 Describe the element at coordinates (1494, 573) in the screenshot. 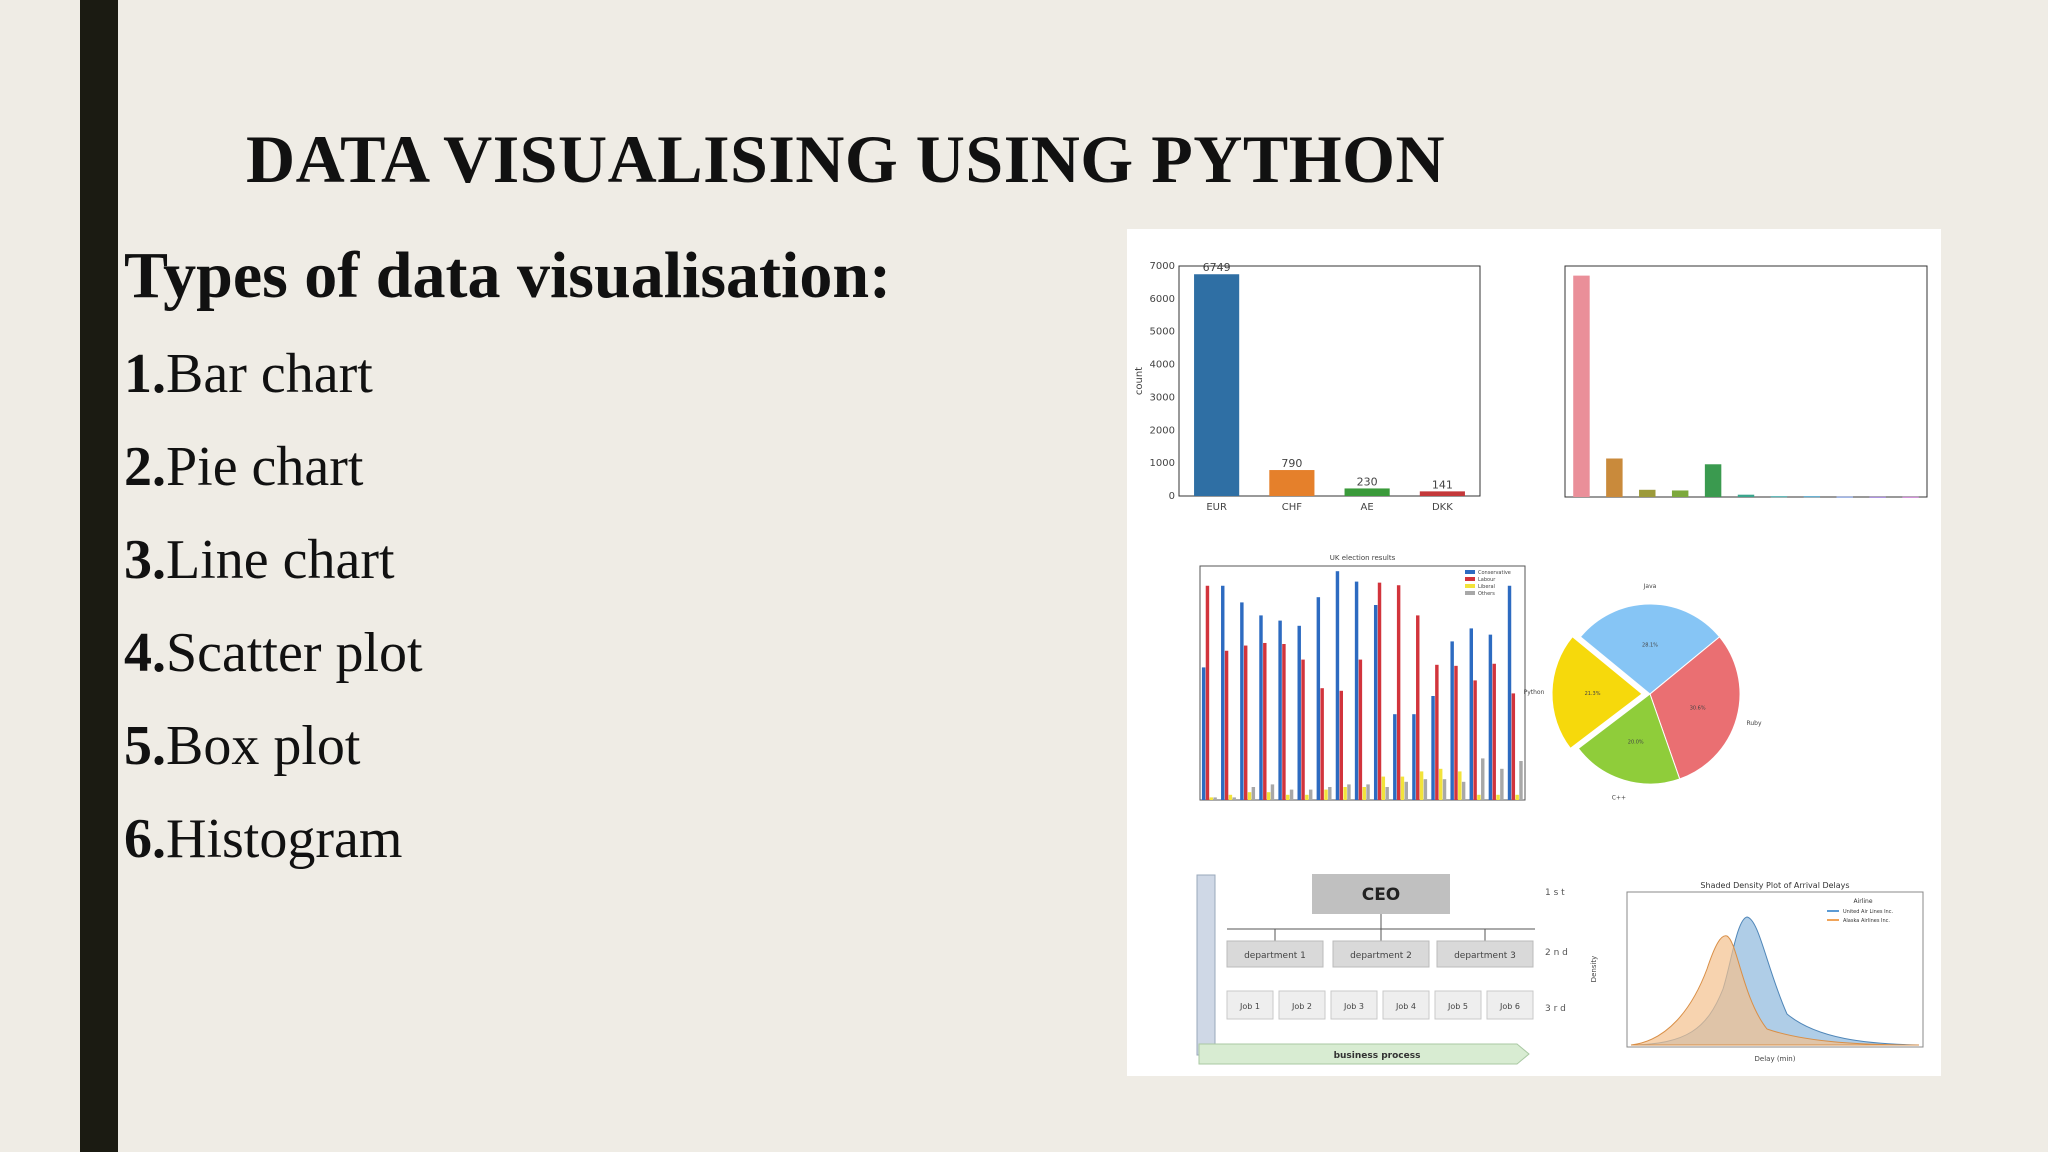

I see `legend-label: Conservative` at that location.